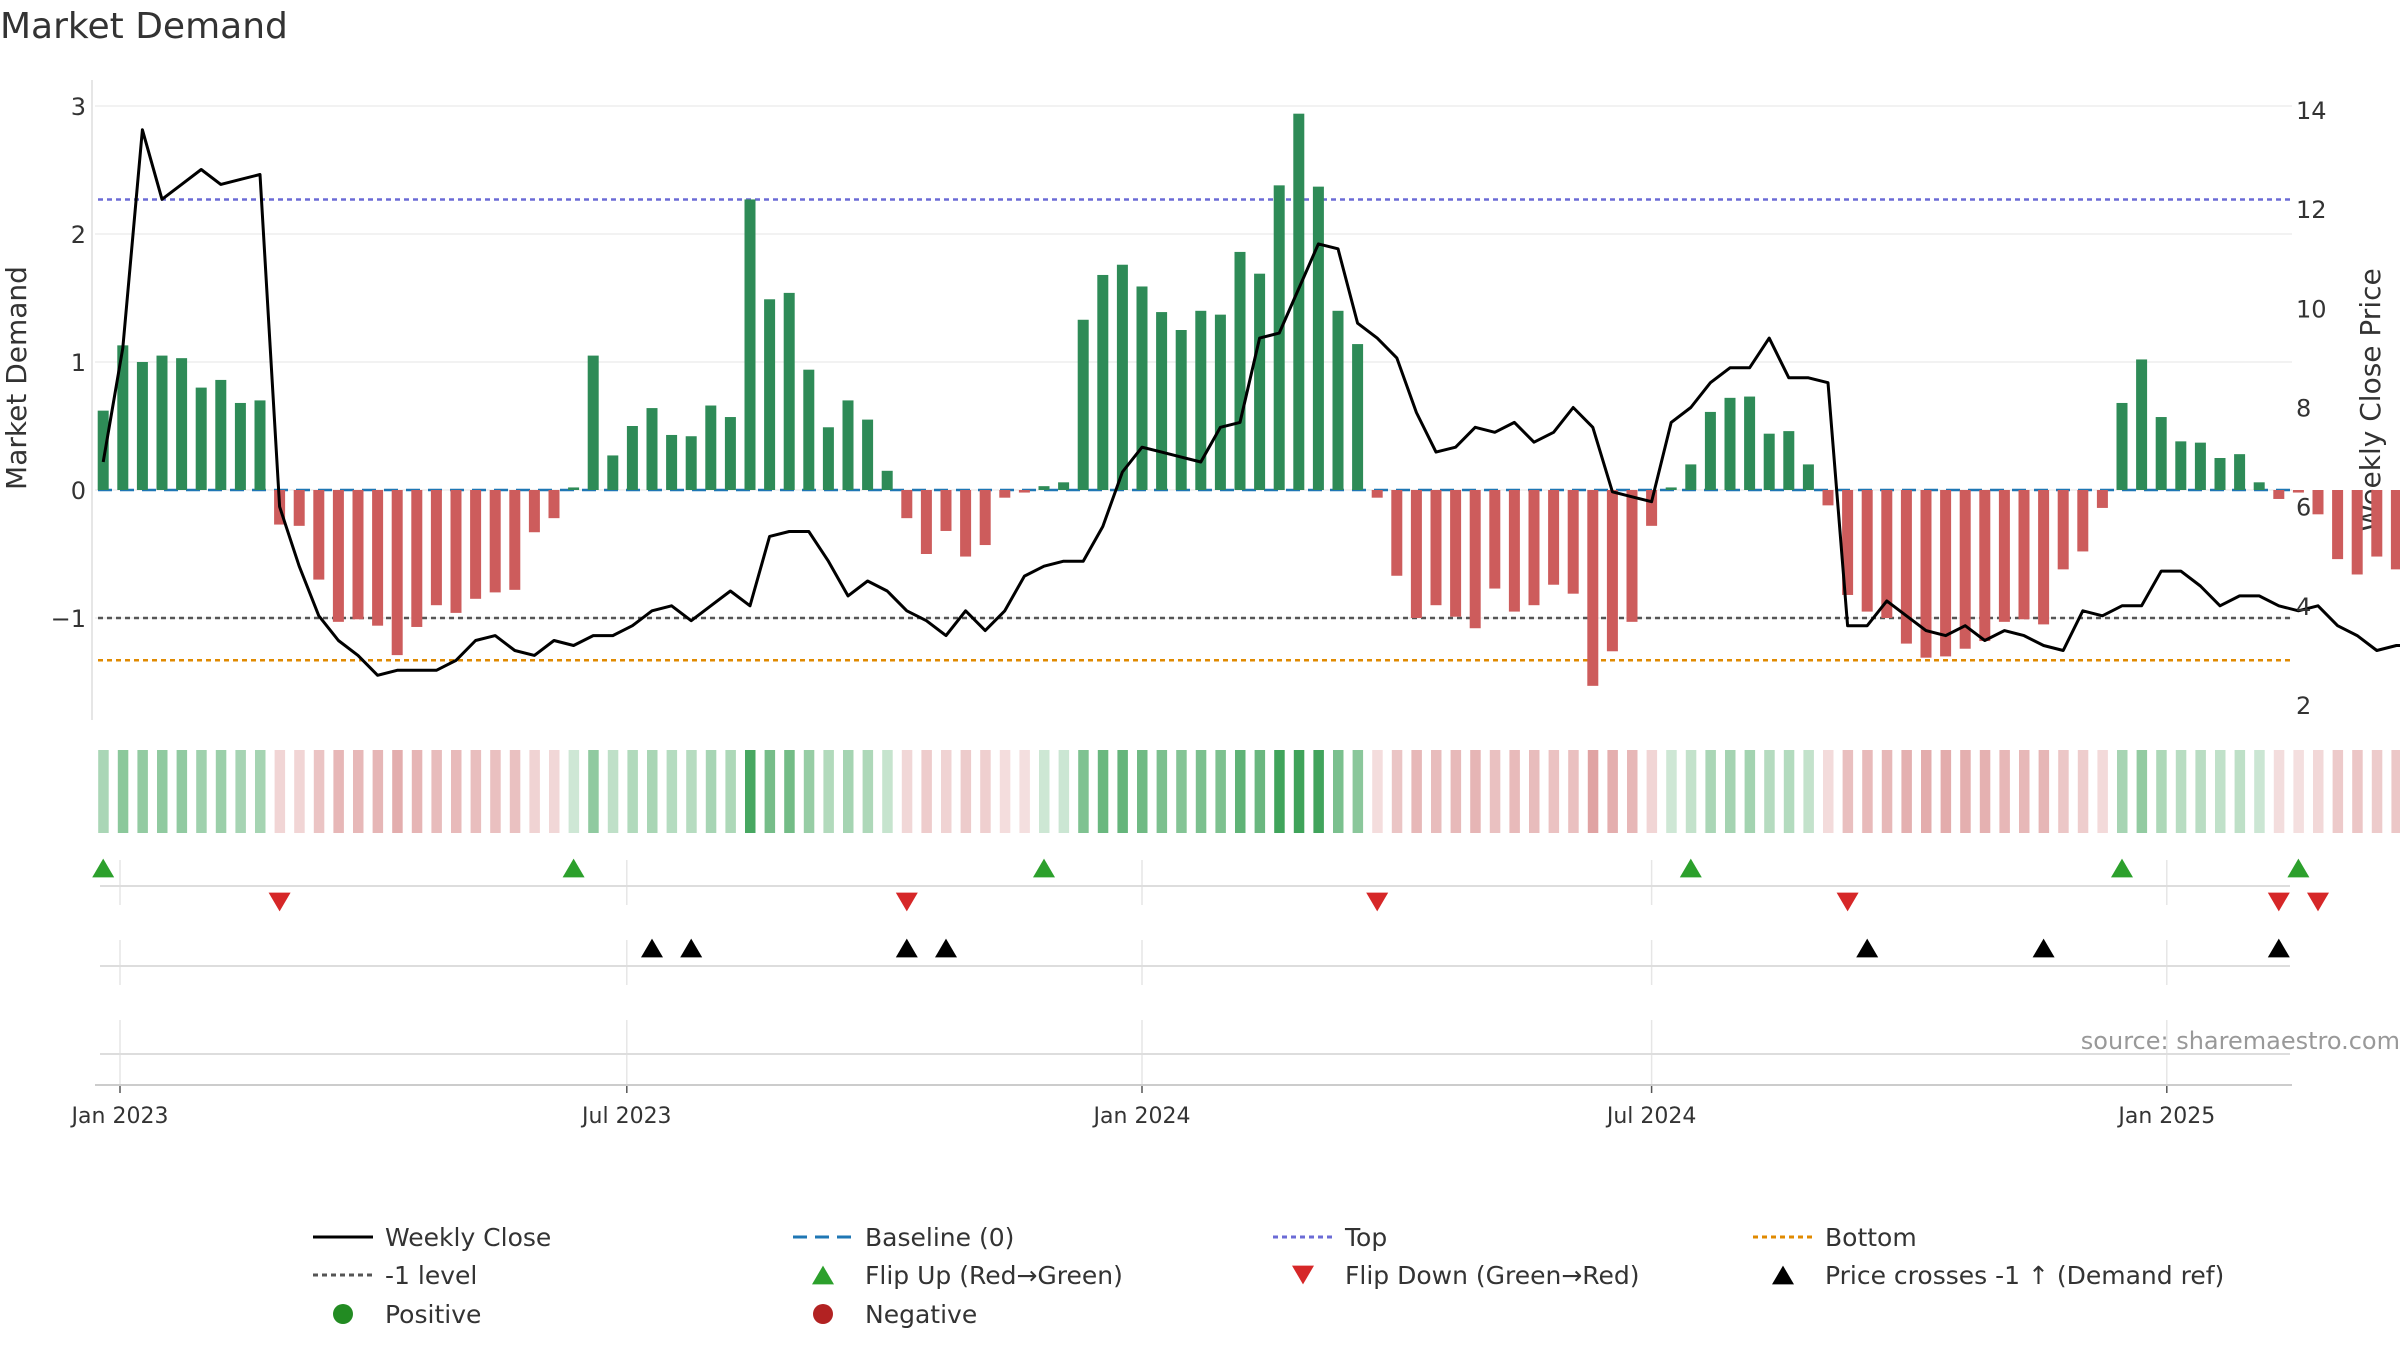 The width and height of the screenshot is (2400, 1354). Describe the element at coordinates (823, 1275) in the screenshot. I see `legend-flip_up-icon` at that location.